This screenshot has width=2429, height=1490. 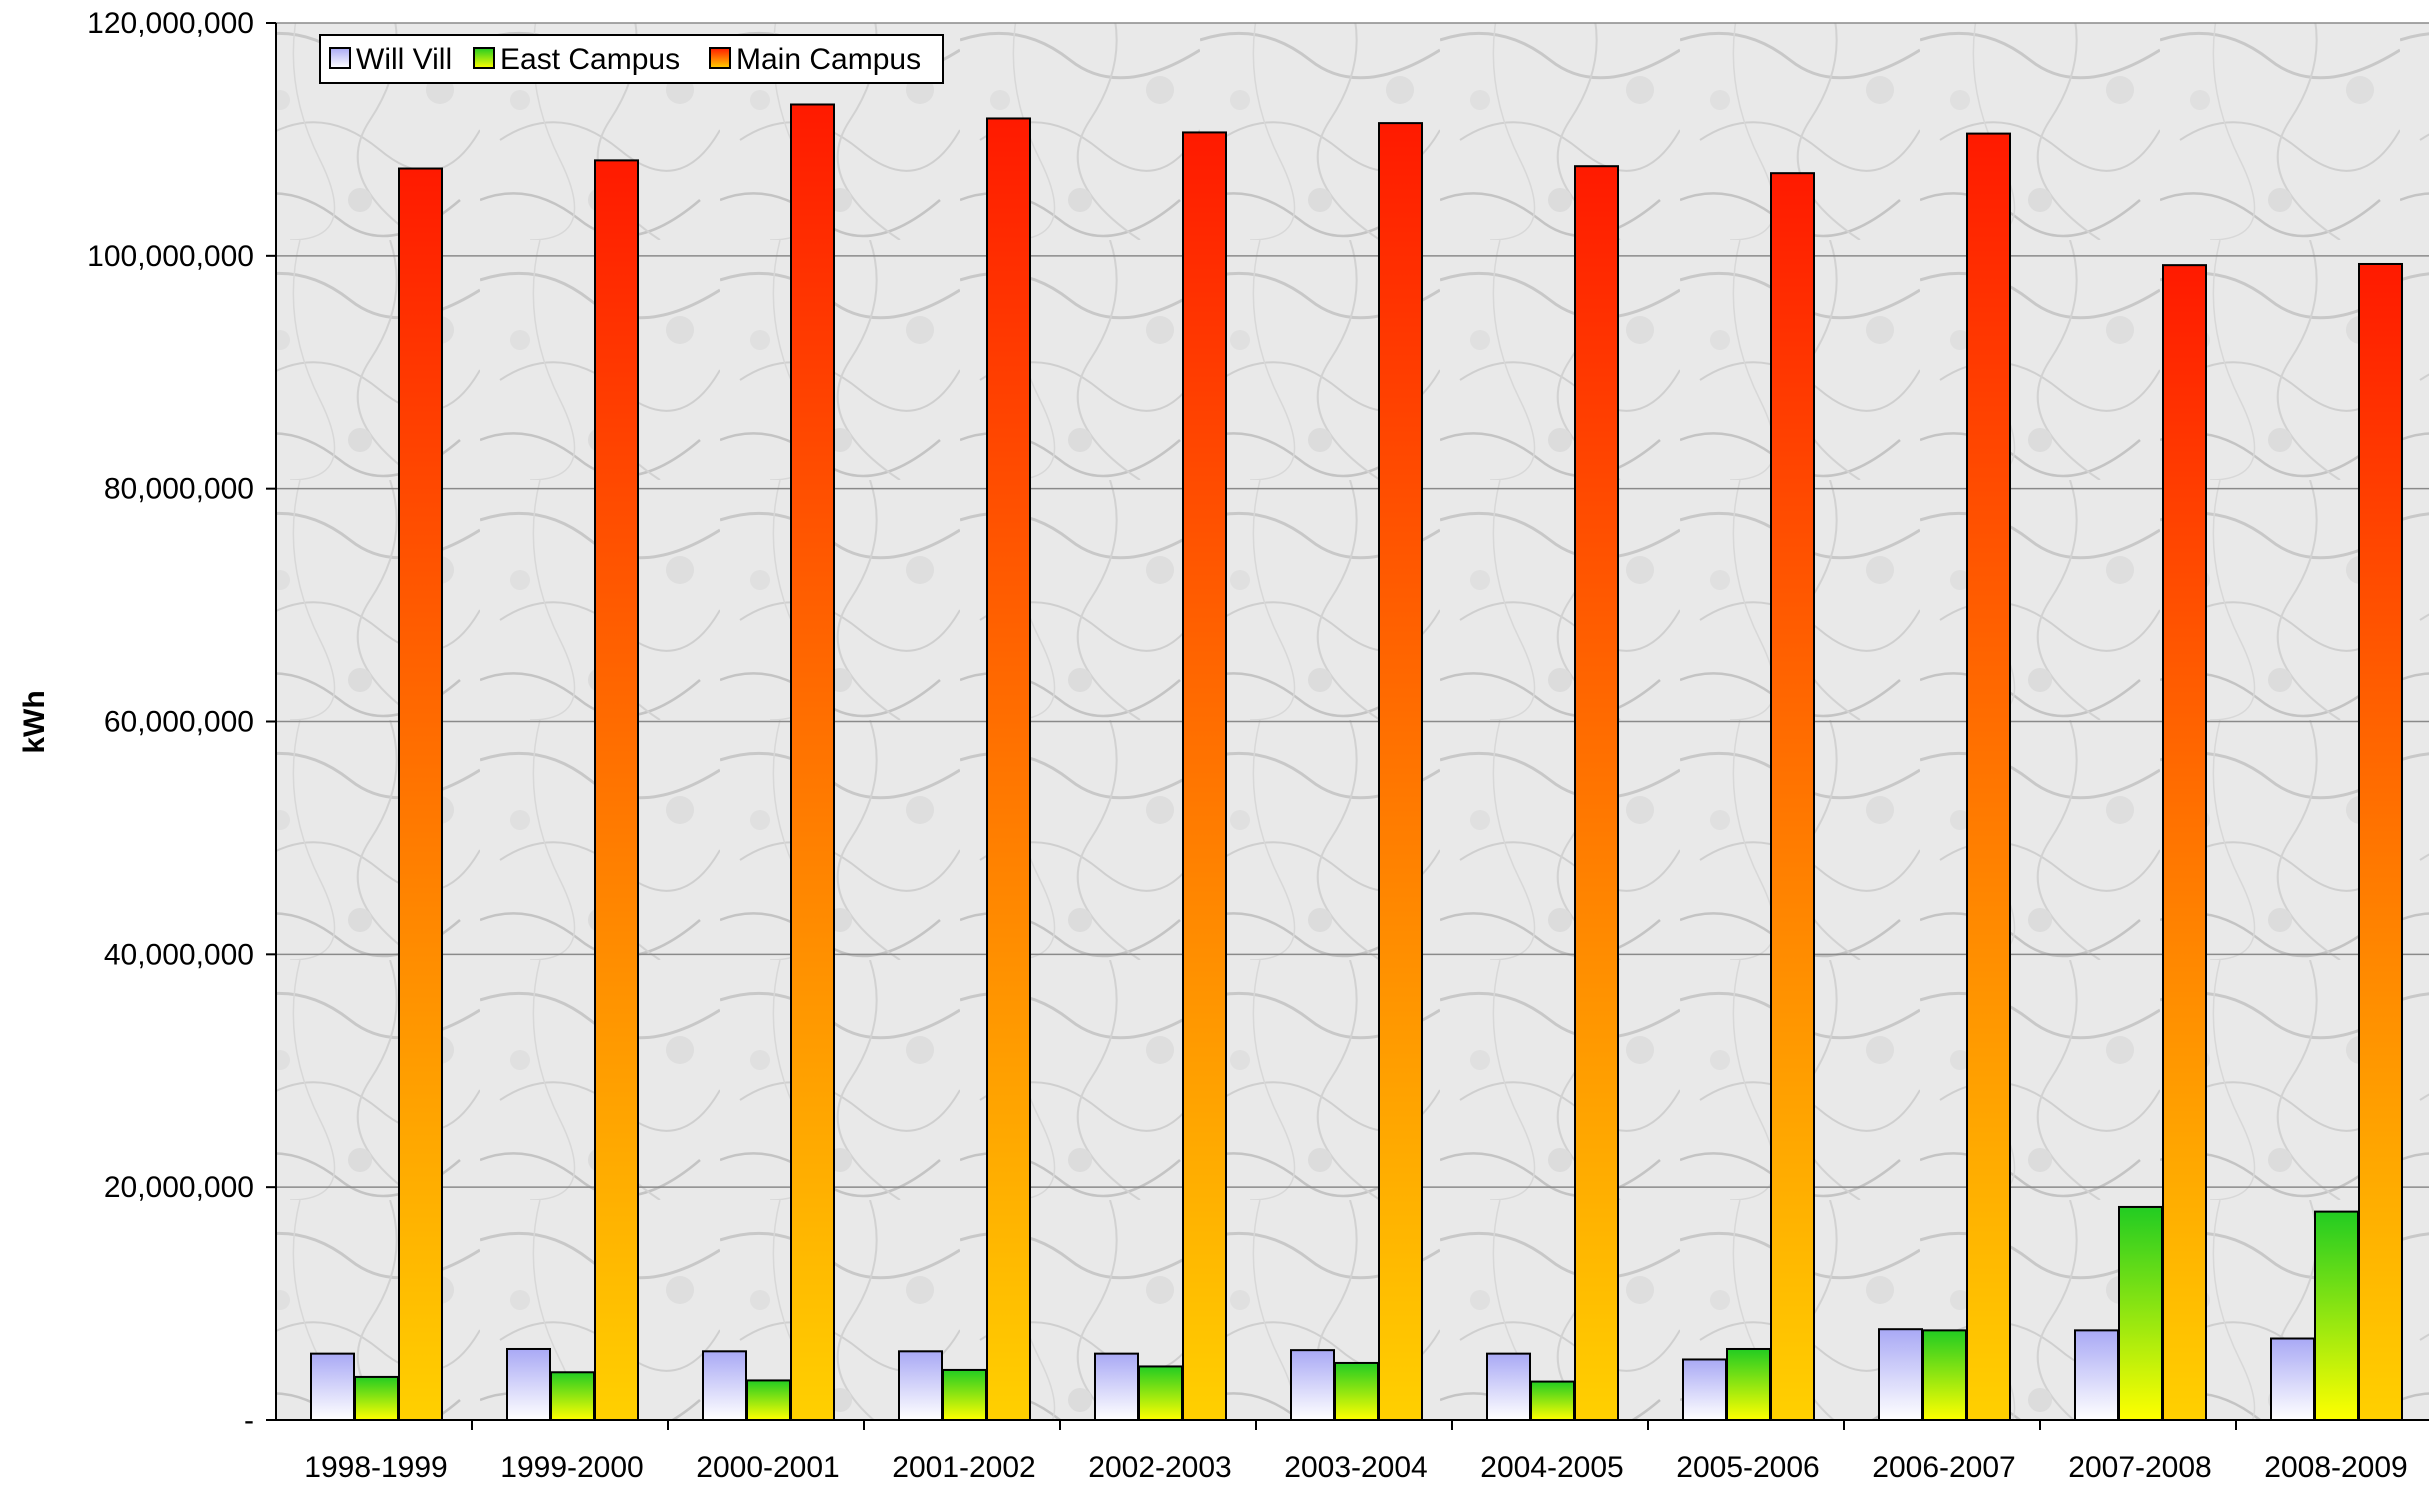 I want to click on y-tick-label: 40,000,000, so click(x=179, y=954).